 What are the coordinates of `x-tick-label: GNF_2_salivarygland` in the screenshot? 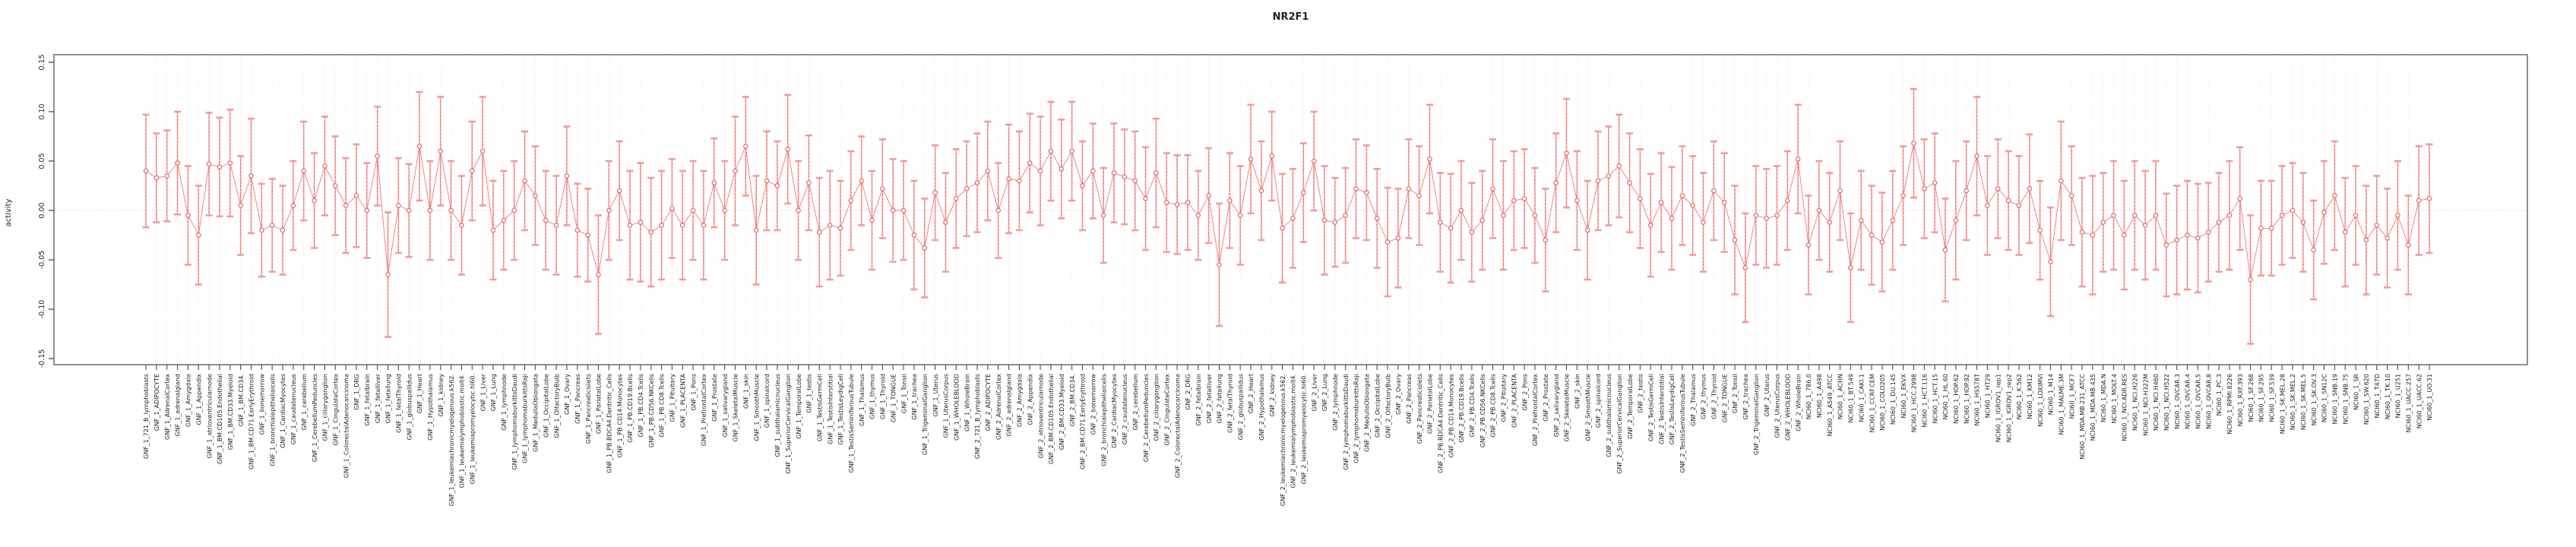 It's located at (1556, 405).